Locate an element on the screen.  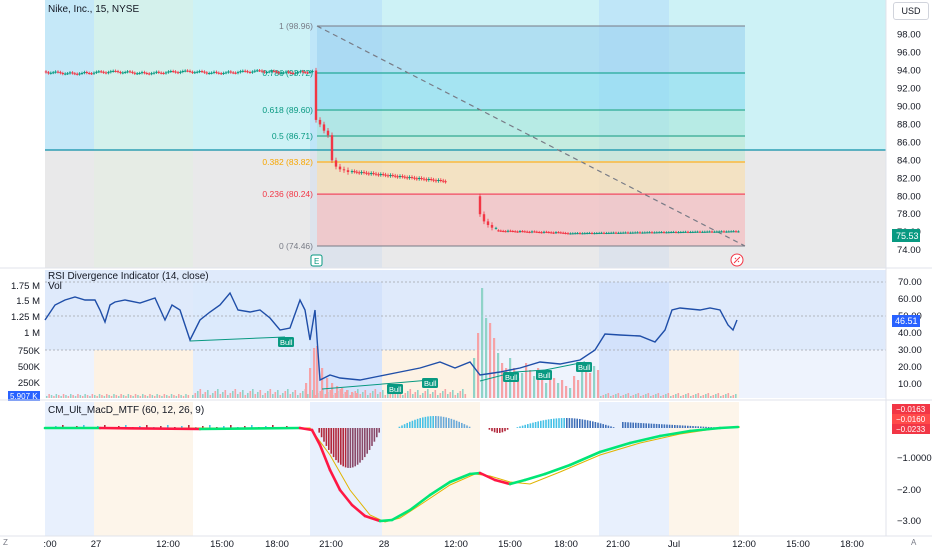
currency-button: USD is located at coordinates (911, 11).